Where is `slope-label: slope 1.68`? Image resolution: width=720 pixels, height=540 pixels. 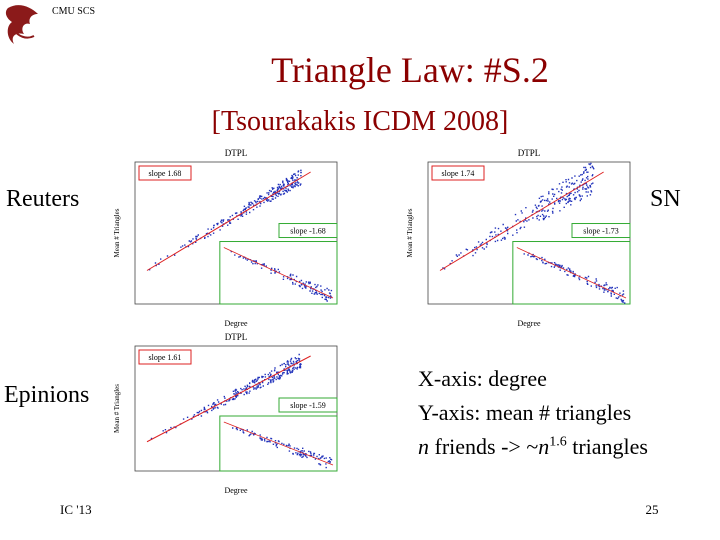
slope-label: slope 1.68 is located at coordinates (165, 173).